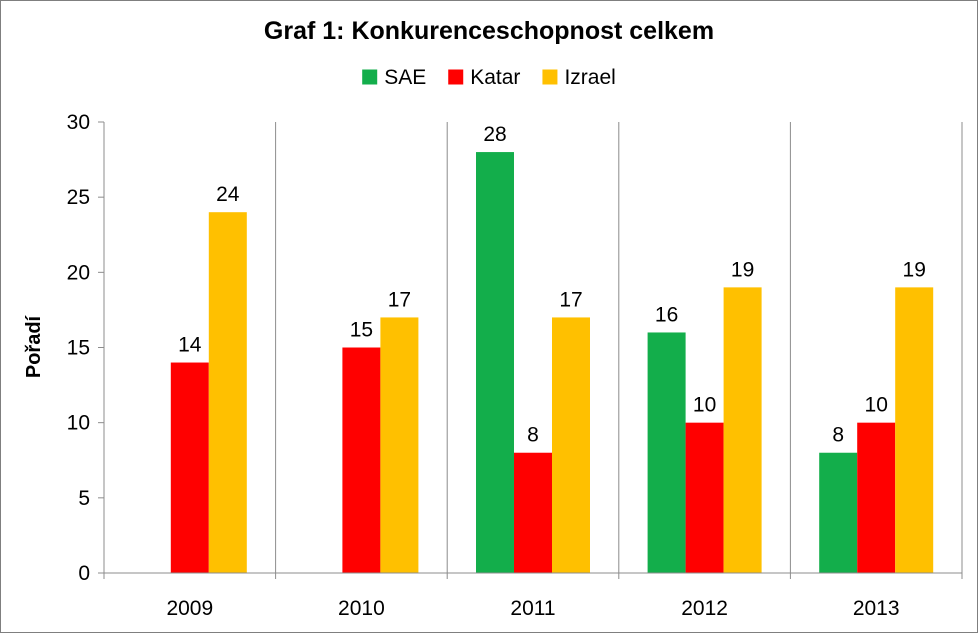  Describe the element at coordinates (838, 512) in the screenshot. I see `bar-sae-2013` at that location.